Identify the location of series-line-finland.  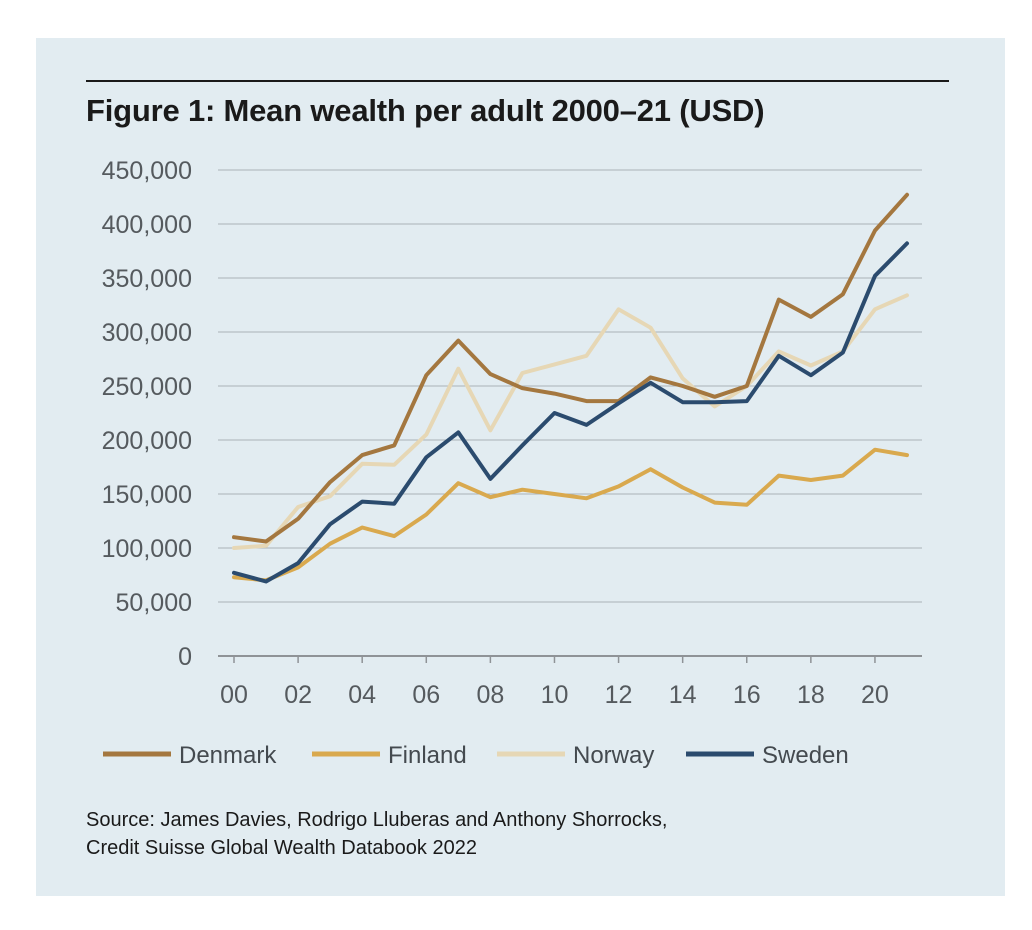
(570, 515).